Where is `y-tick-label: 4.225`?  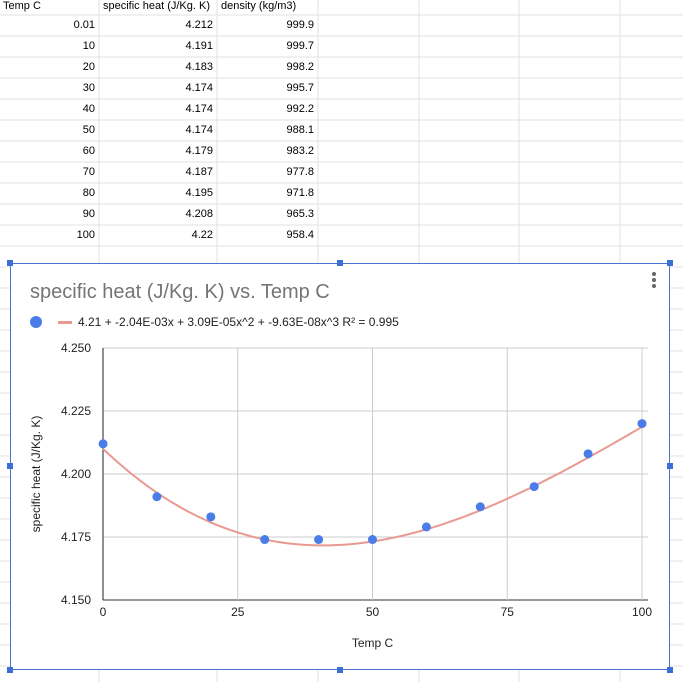
y-tick-label: 4.225 is located at coordinates (76, 411).